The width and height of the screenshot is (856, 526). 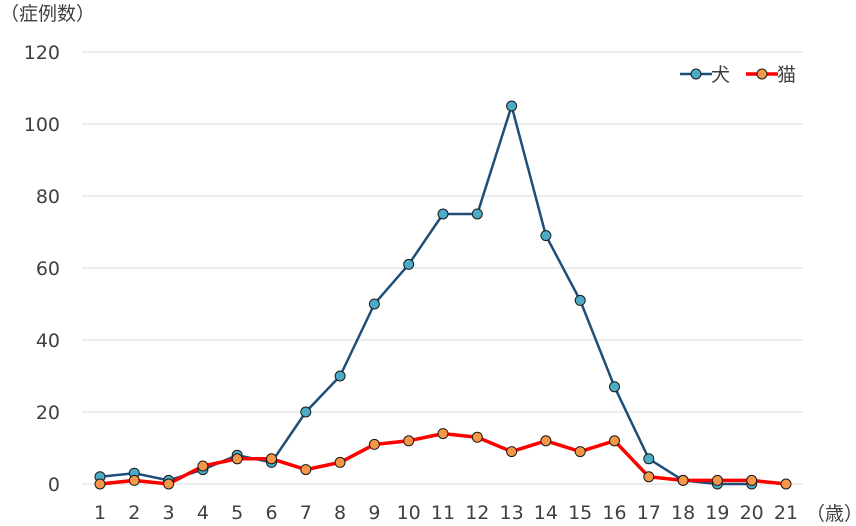 What do you see at coordinates (614, 513) in the screenshot?
I see `x-tick-label: 16` at bounding box center [614, 513].